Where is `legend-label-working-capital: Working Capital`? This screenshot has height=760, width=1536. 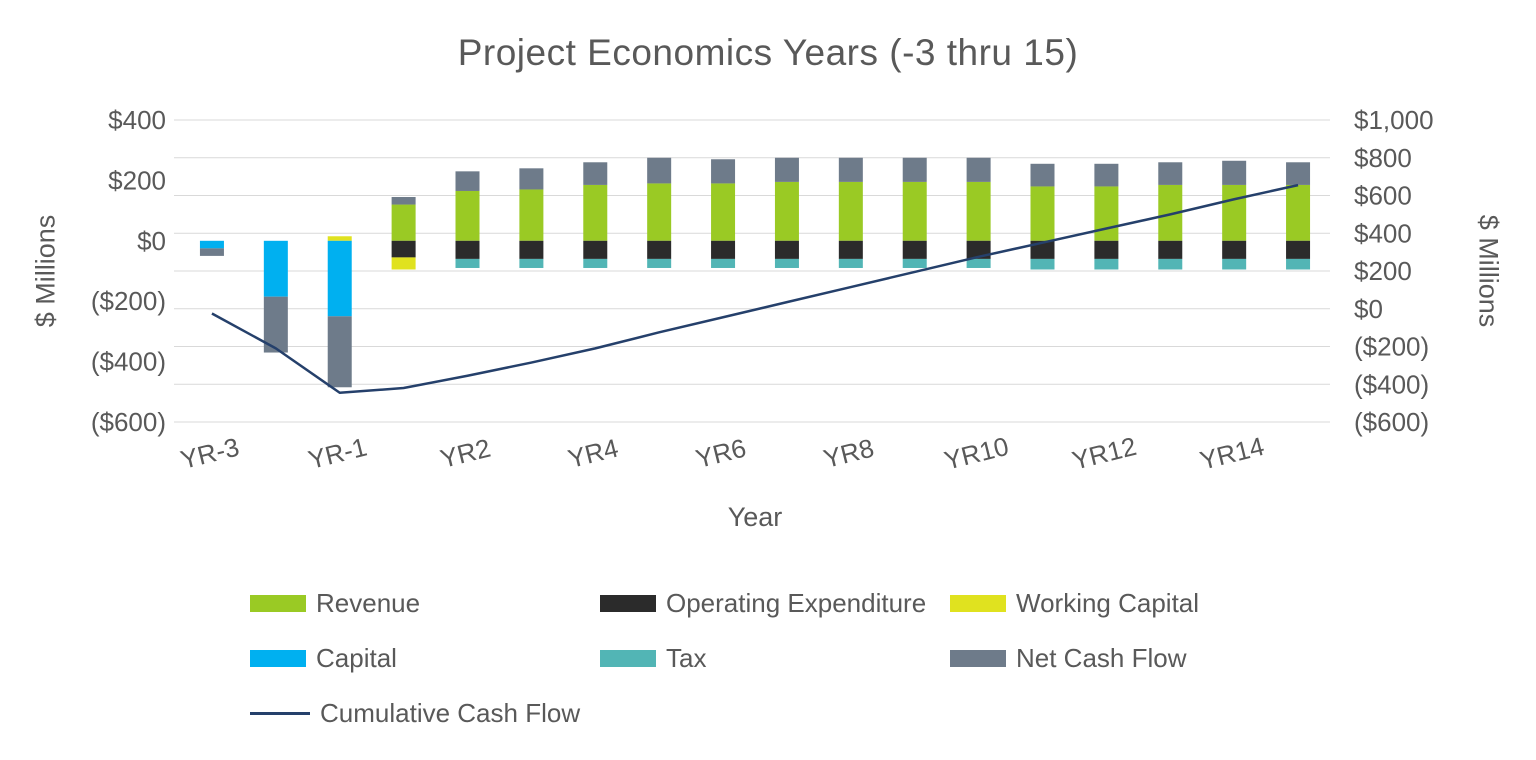
legend-label-working-capital: Working Capital is located at coordinates (1108, 603).